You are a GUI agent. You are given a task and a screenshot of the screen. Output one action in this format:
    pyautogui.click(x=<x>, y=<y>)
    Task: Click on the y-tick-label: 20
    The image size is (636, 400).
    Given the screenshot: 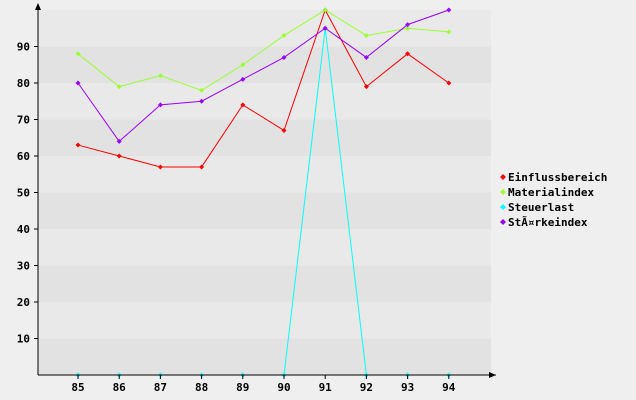 What is the action you would take?
    pyautogui.click(x=23, y=302)
    